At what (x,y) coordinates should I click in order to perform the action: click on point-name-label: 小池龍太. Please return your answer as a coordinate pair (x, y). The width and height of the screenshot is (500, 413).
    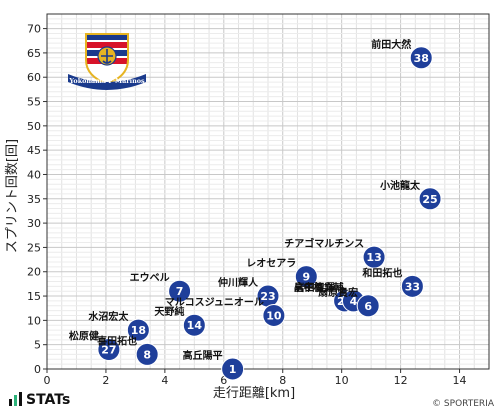
    Looking at the image, I should click on (400, 185).